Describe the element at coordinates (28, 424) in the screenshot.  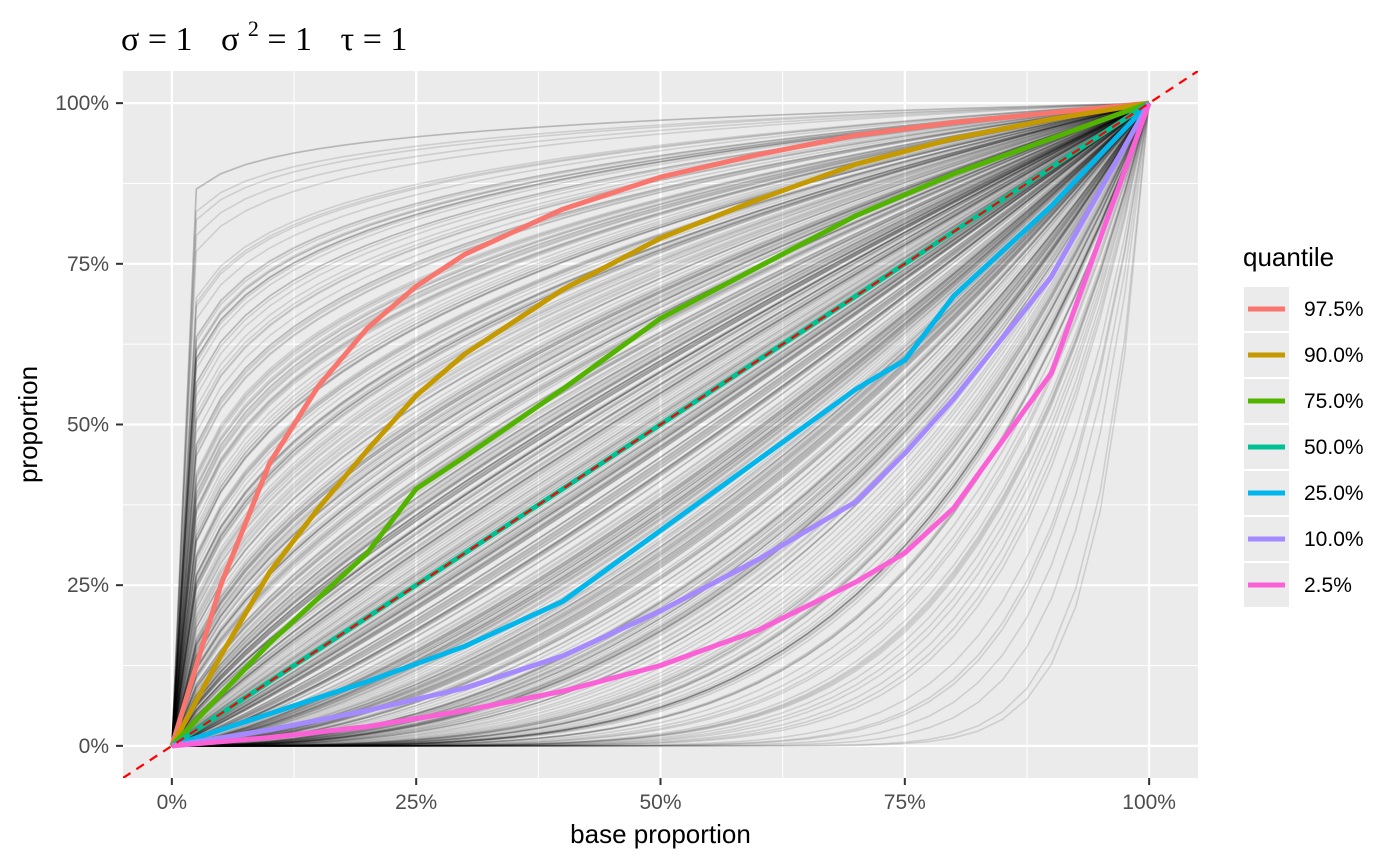
I see `y-axis-title: proportion` at that location.